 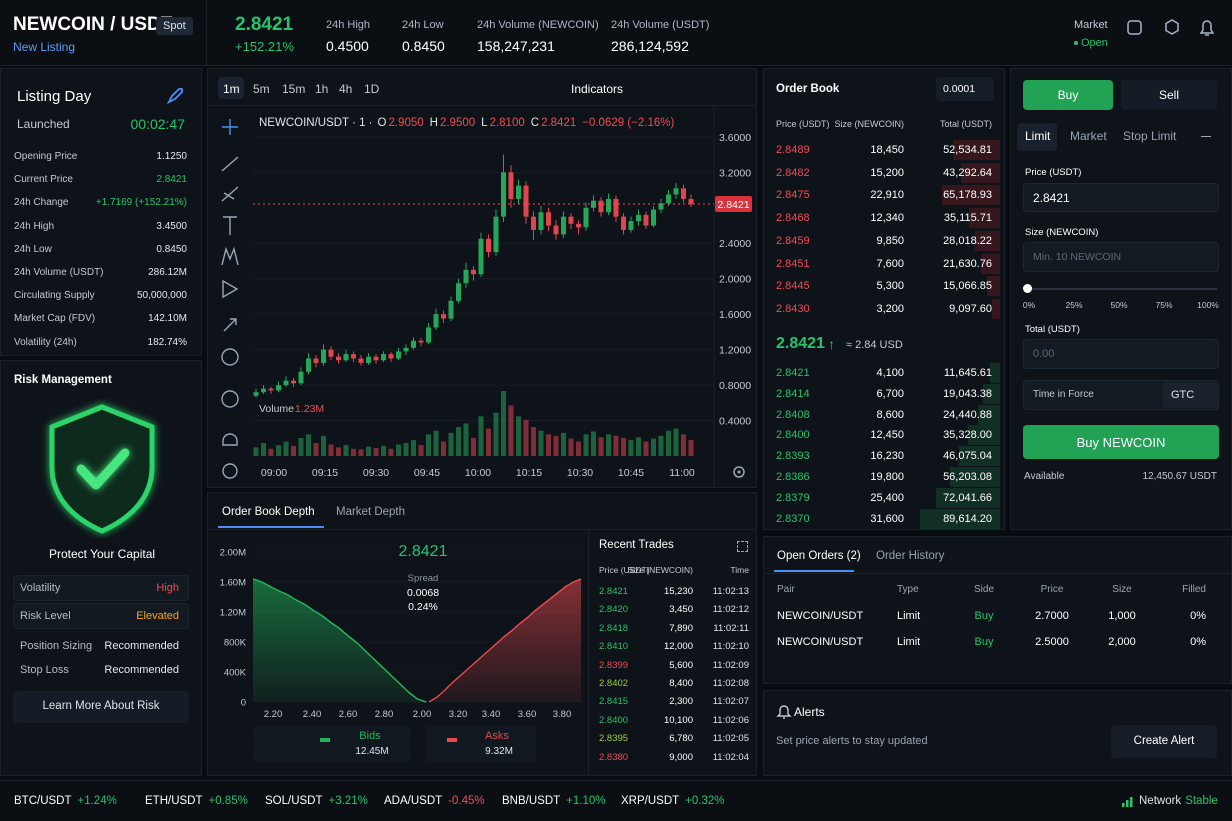 What do you see at coordinates (614, 628) in the screenshot?
I see `trade-price: 2.8418` at bounding box center [614, 628].